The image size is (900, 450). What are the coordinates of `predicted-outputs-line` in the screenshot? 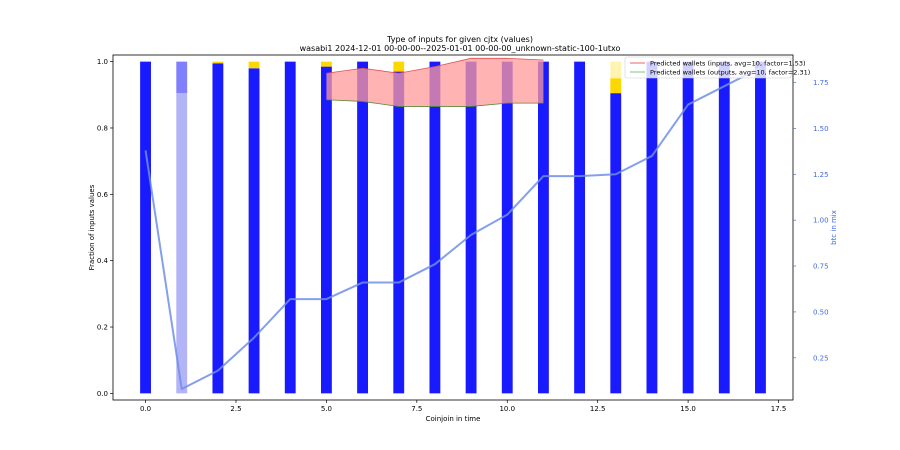 It's located at (435, 103).